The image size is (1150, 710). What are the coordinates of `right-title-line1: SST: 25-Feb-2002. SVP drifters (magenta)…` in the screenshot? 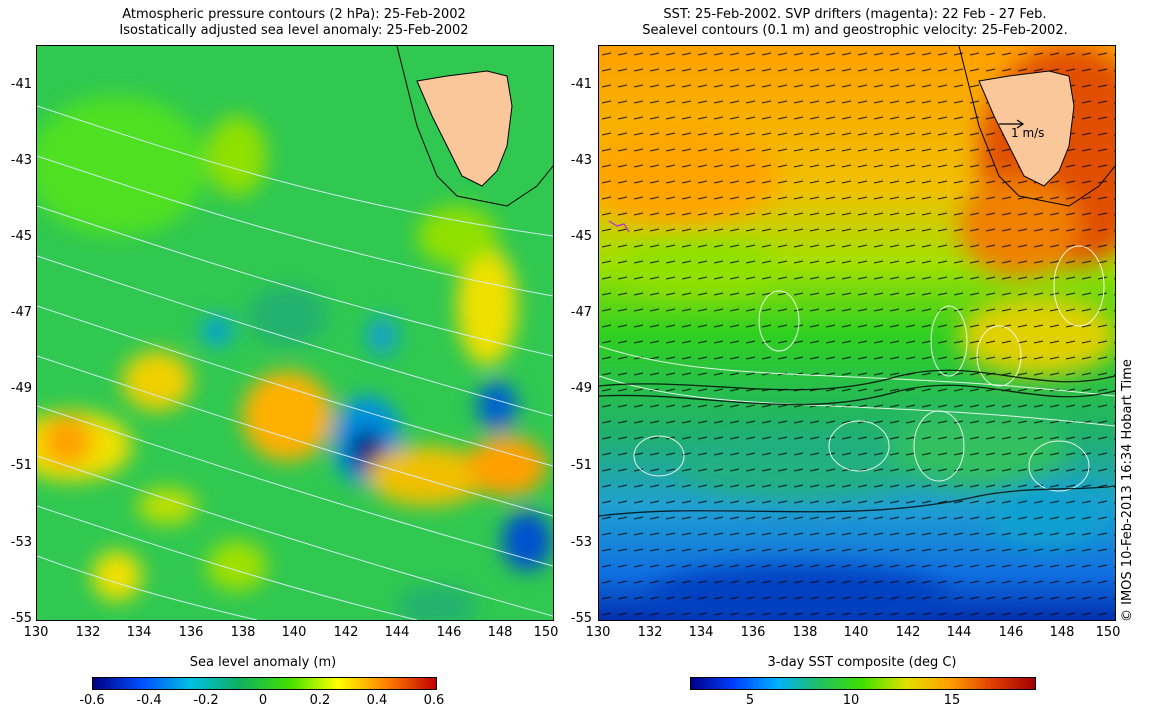 It's located at (855, 14).